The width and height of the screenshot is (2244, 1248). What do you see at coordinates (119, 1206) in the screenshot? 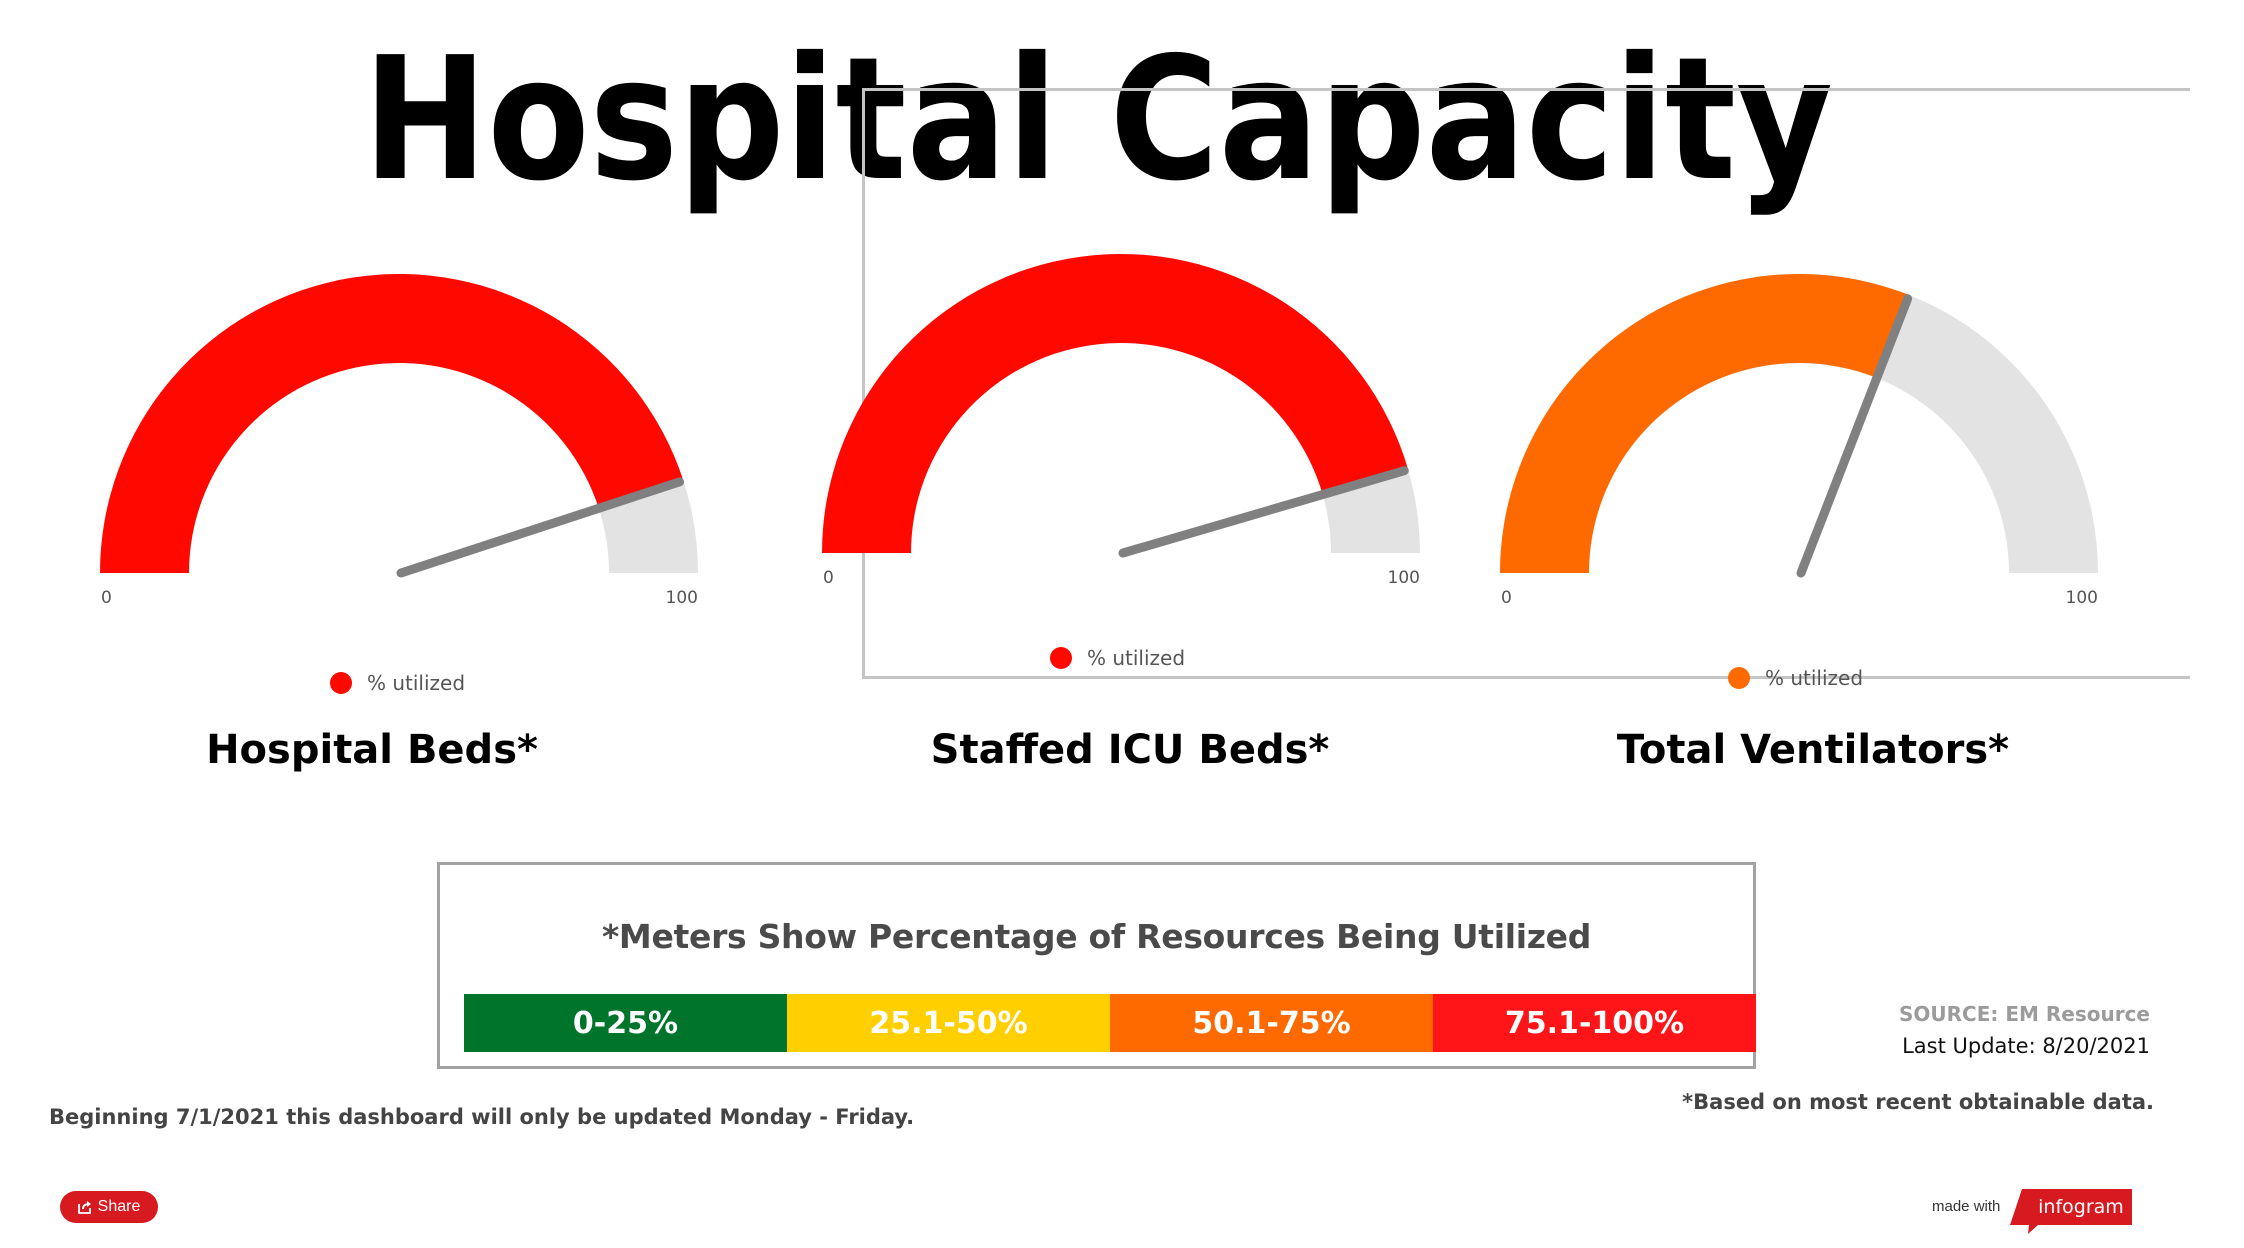
I see `share-label: Share` at bounding box center [119, 1206].